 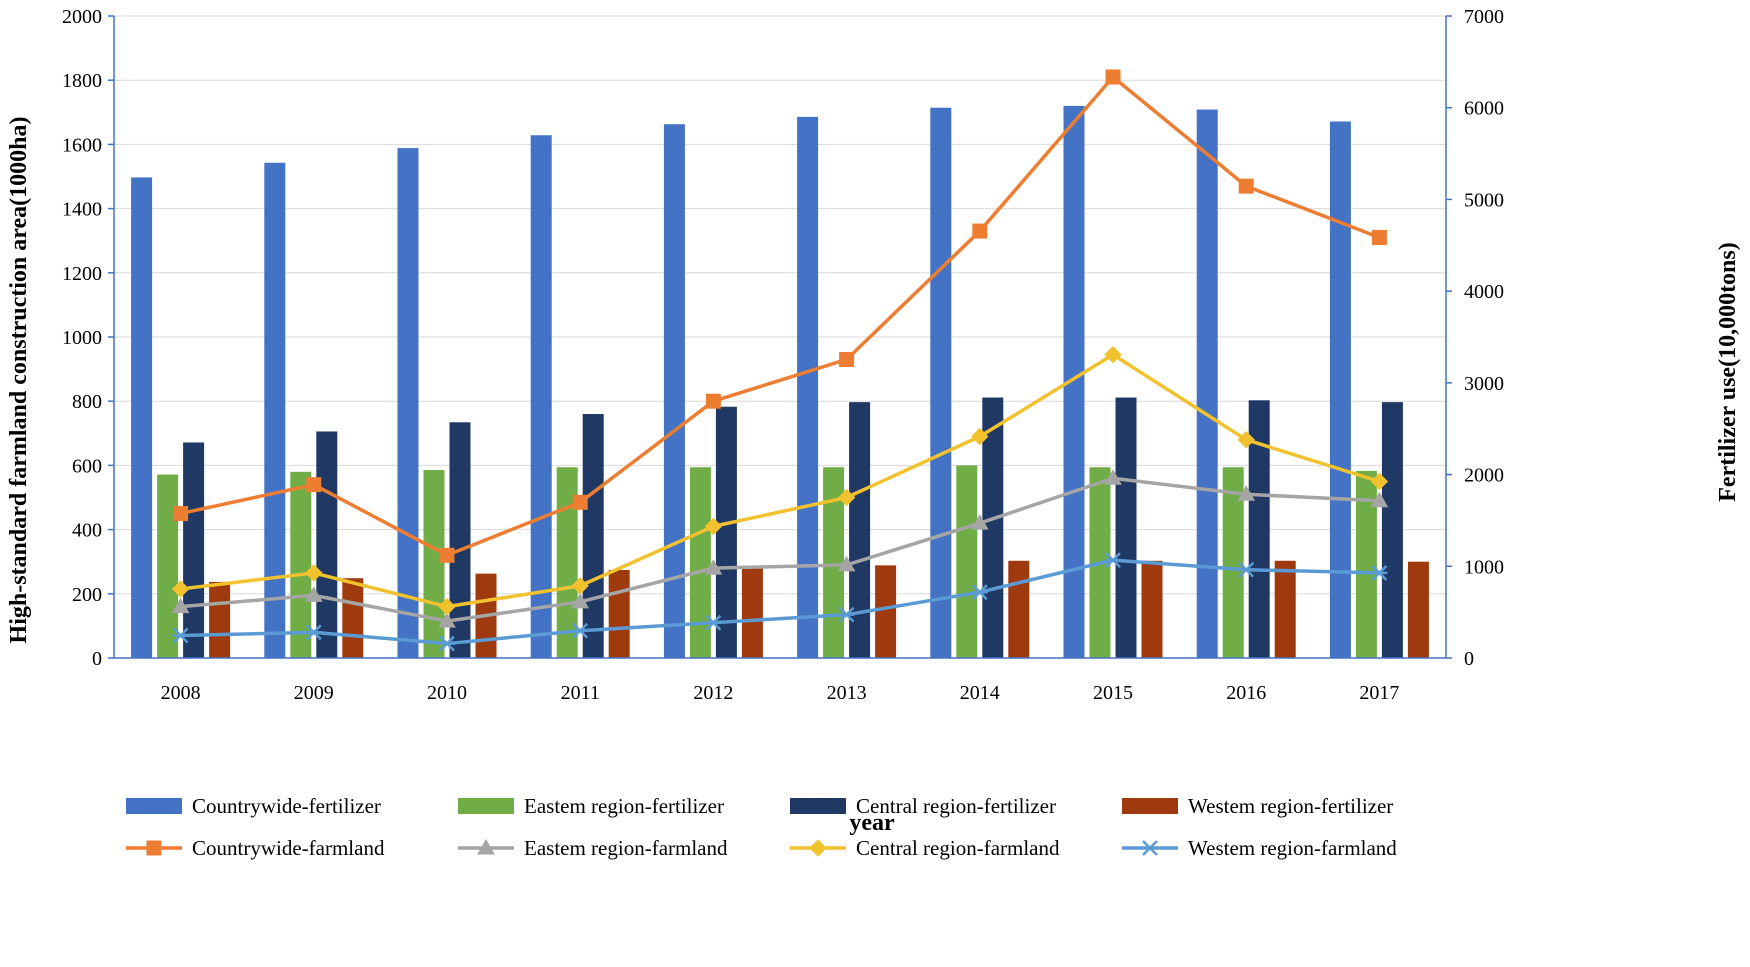 What do you see at coordinates (846, 563) in the screenshot?
I see `point-eastem-region-farmland-2013` at bounding box center [846, 563].